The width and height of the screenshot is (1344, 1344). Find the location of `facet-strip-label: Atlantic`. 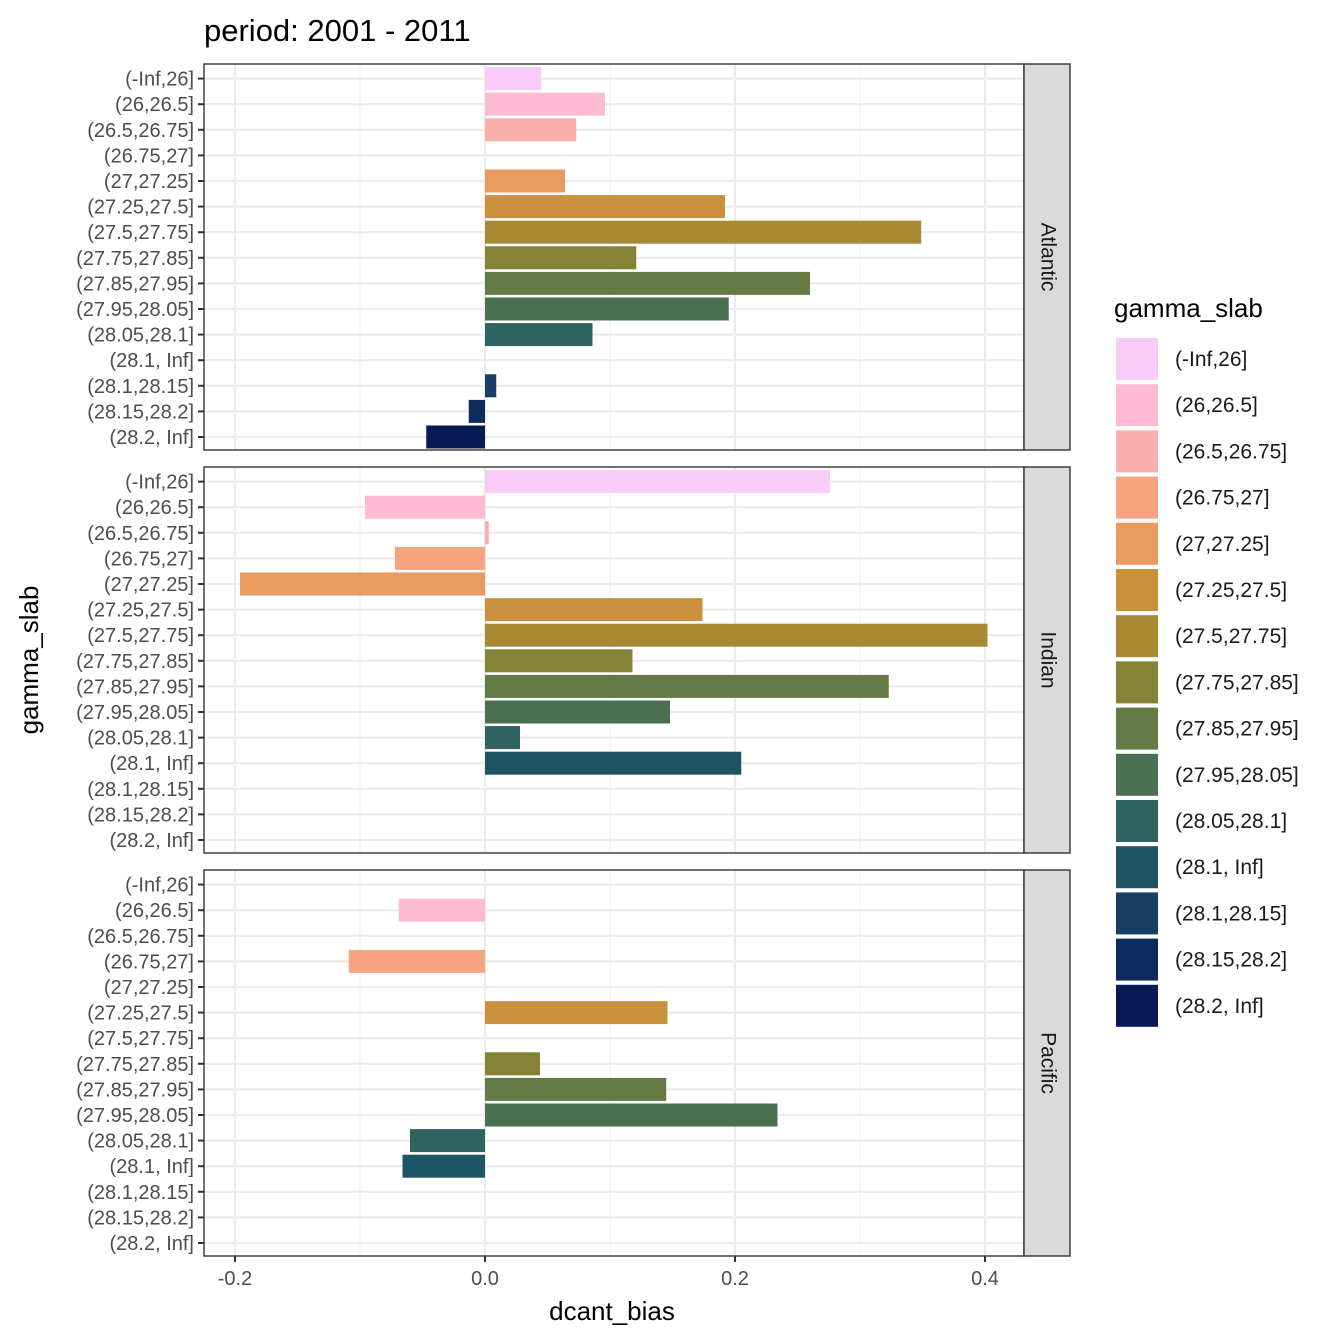

facet-strip-label: Atlantic is located at coordinates (1047, 257).